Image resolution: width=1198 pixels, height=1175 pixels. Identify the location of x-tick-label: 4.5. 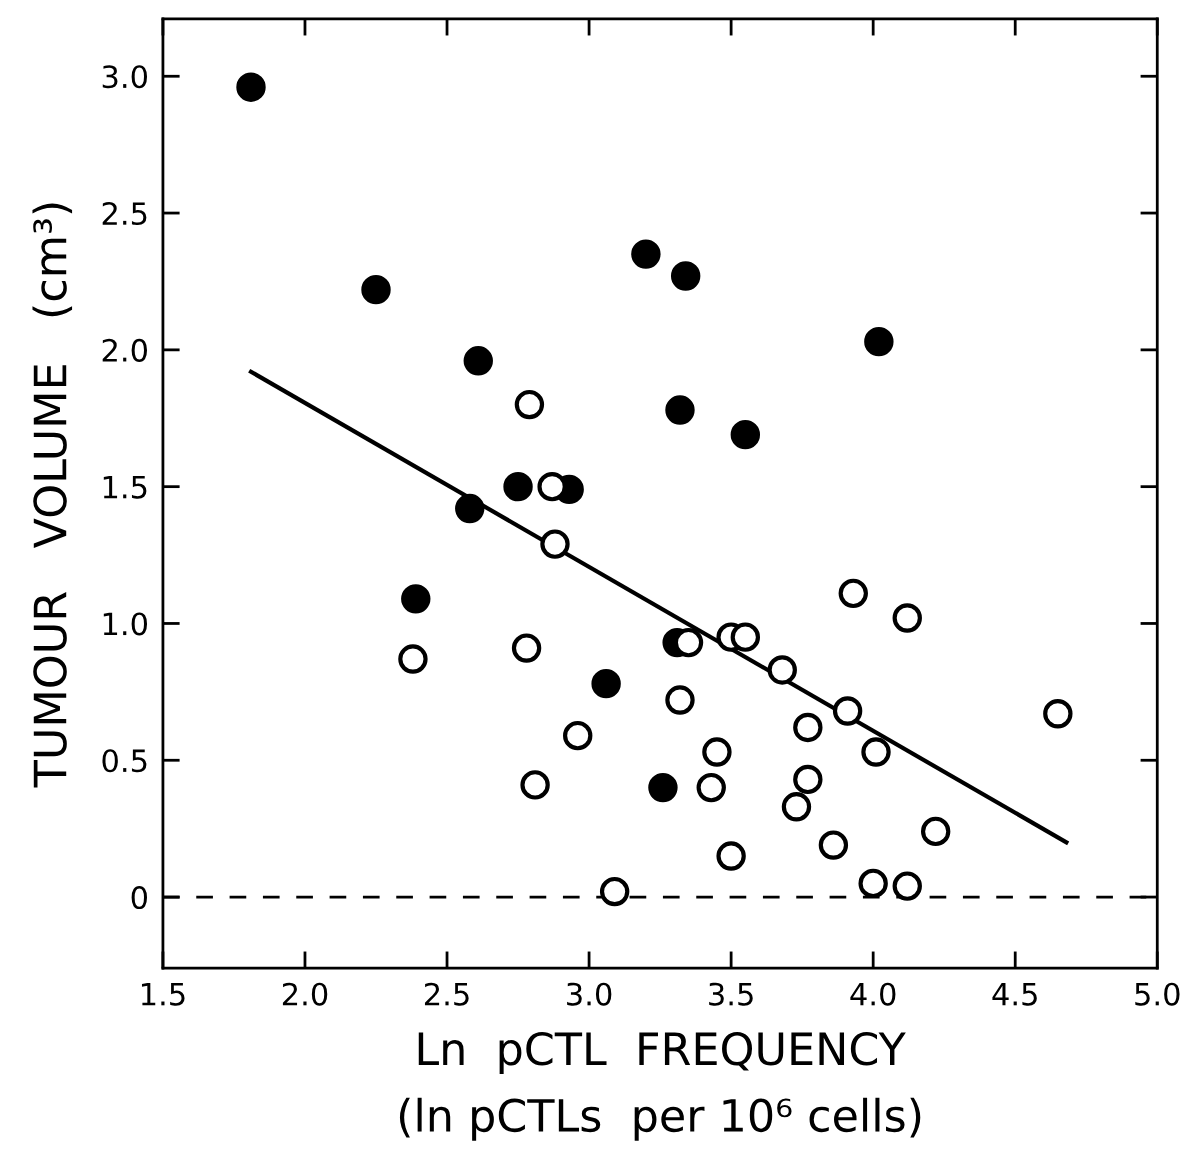
(1014, 994).